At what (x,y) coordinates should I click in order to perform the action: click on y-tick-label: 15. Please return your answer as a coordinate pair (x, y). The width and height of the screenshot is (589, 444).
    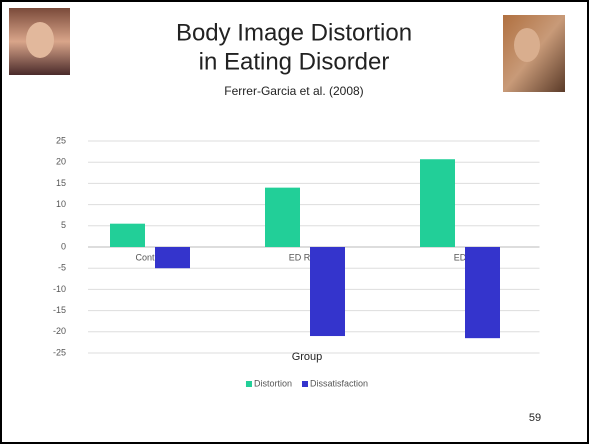
    Looking at the image, I should click on (61, 183).